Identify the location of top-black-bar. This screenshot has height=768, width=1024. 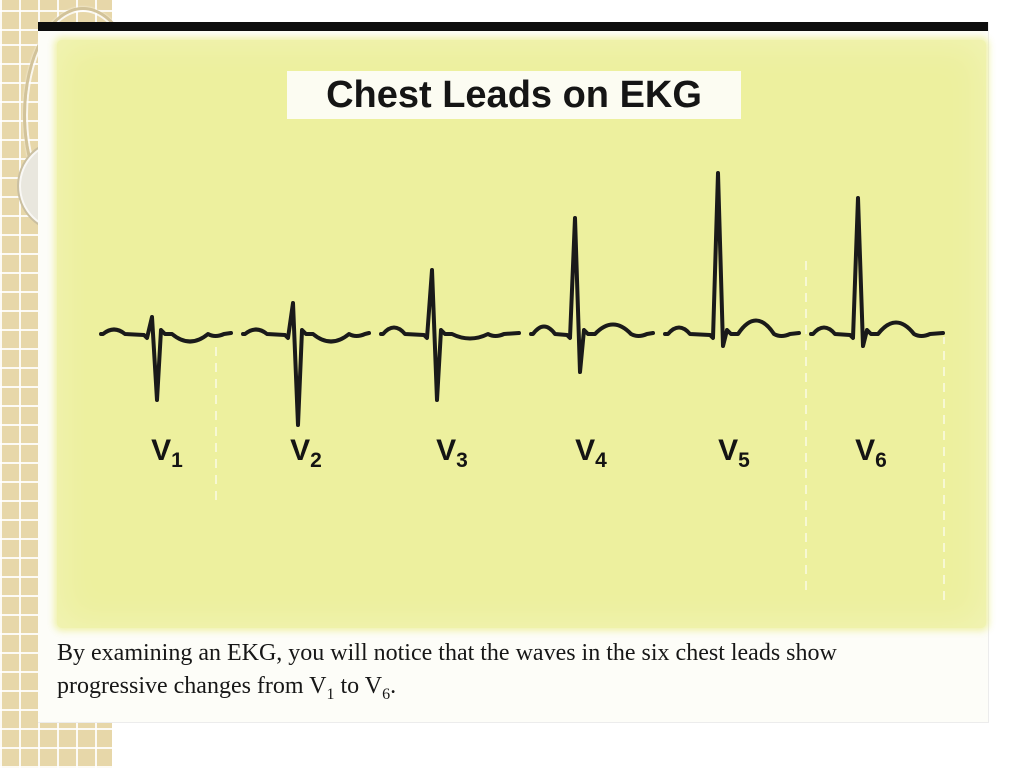
(513, 26).